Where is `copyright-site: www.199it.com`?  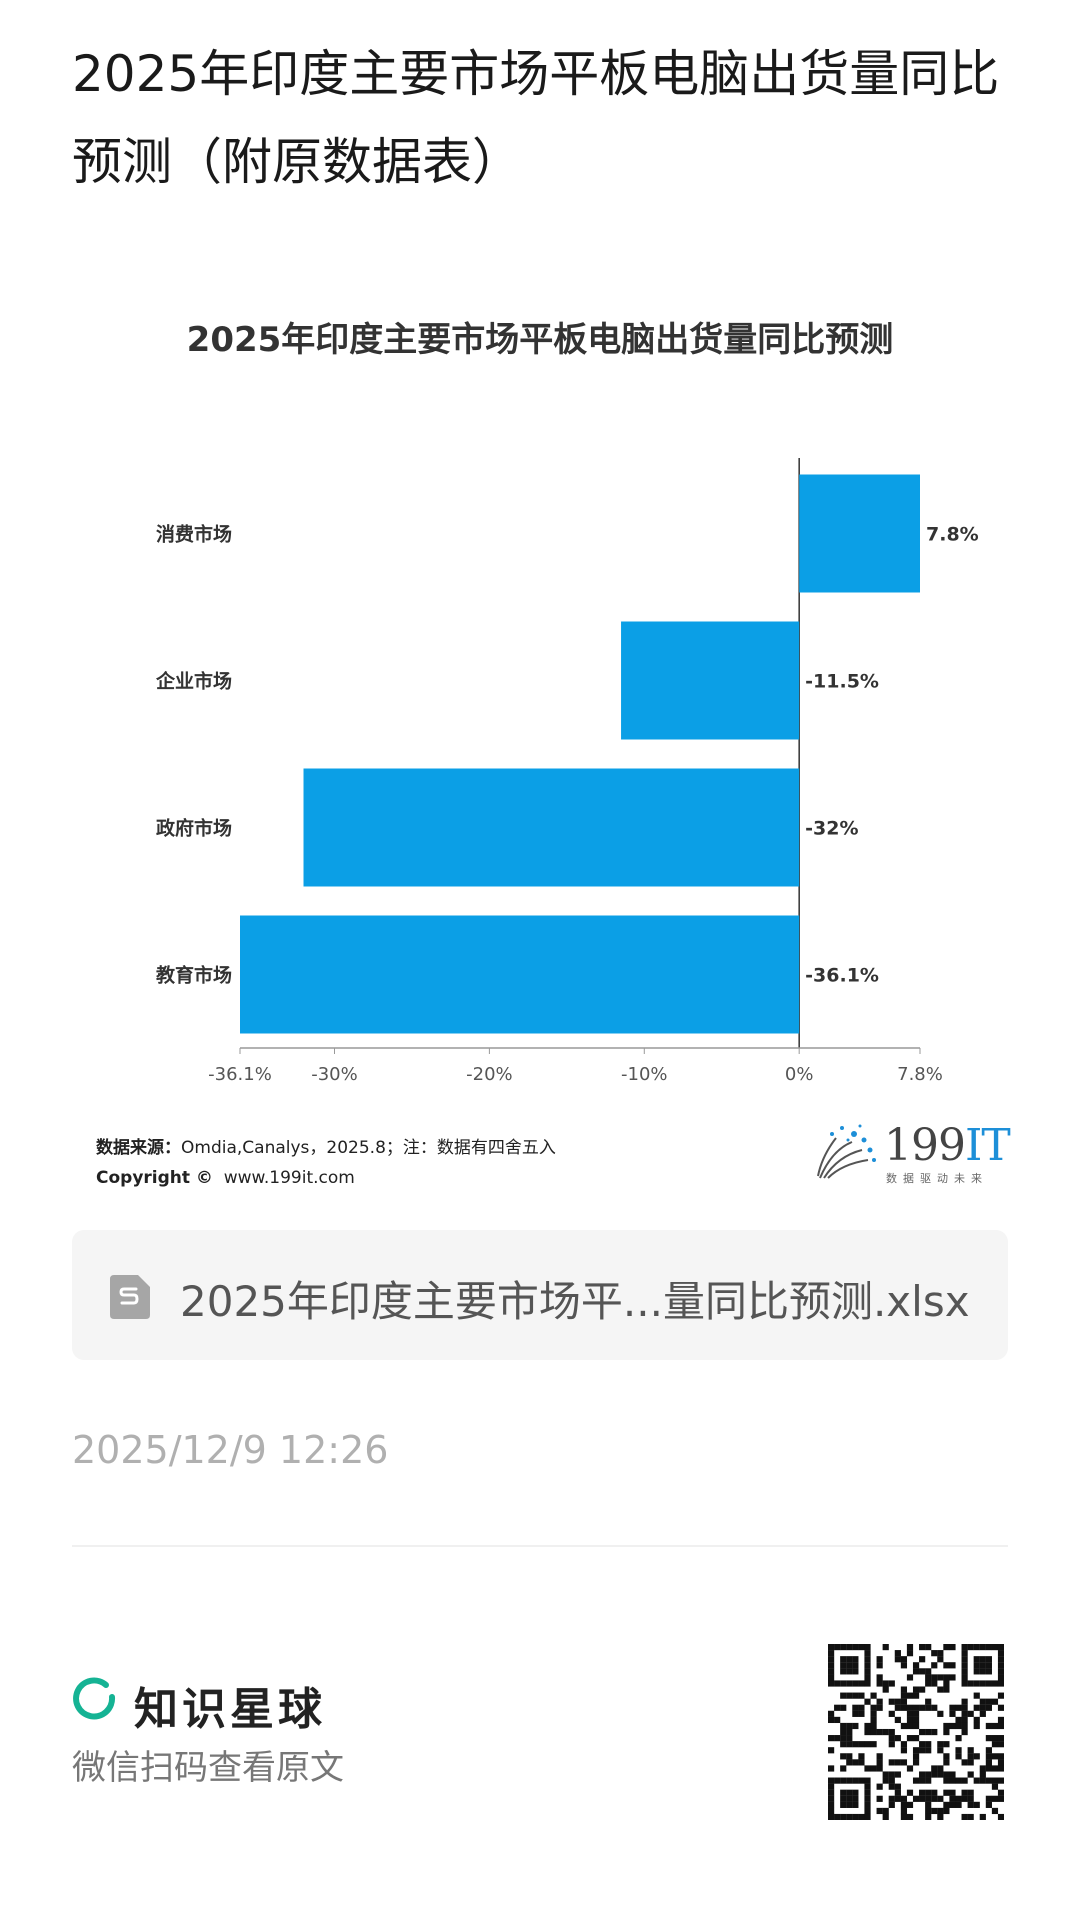
copyright-site: www.199it.com is located at coordinates (289, 1178).